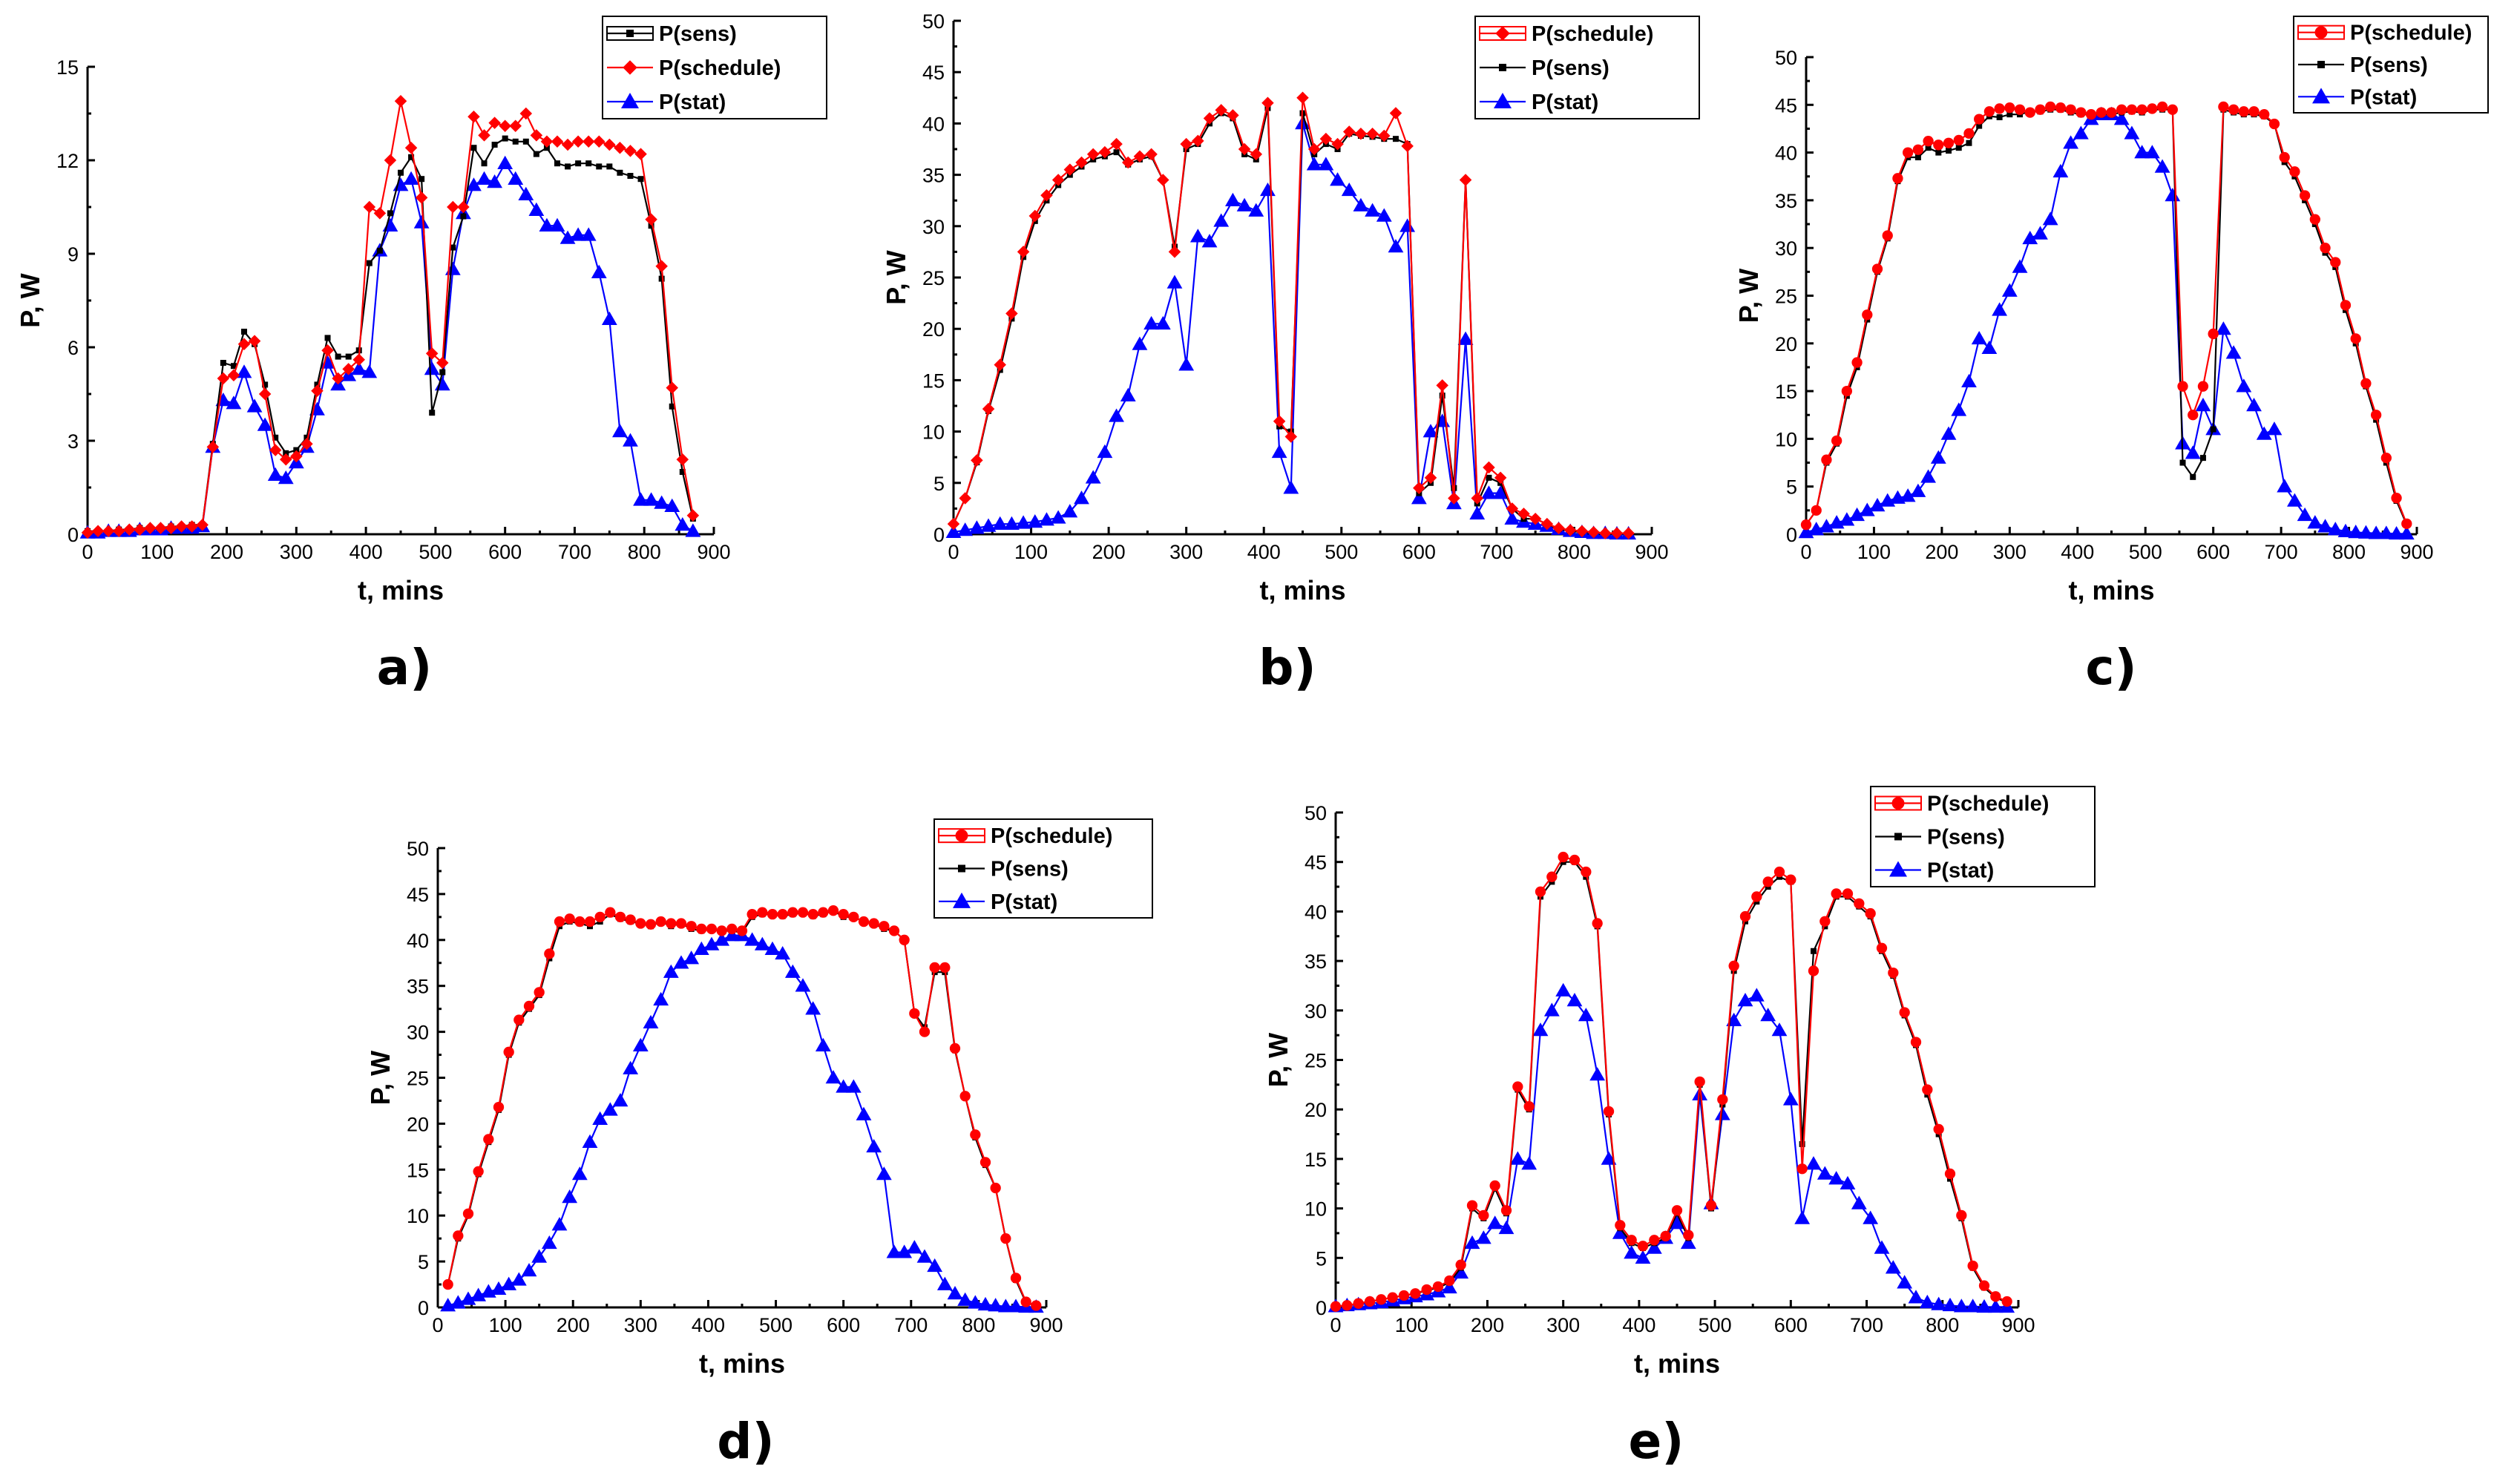 Image resolution: width=2494 pixels, height=1484 pixels. What do you see at coordinates (1671, 1148) in the screenshot?
I see `series-line-stat` at bounding box center [1671, 1148].